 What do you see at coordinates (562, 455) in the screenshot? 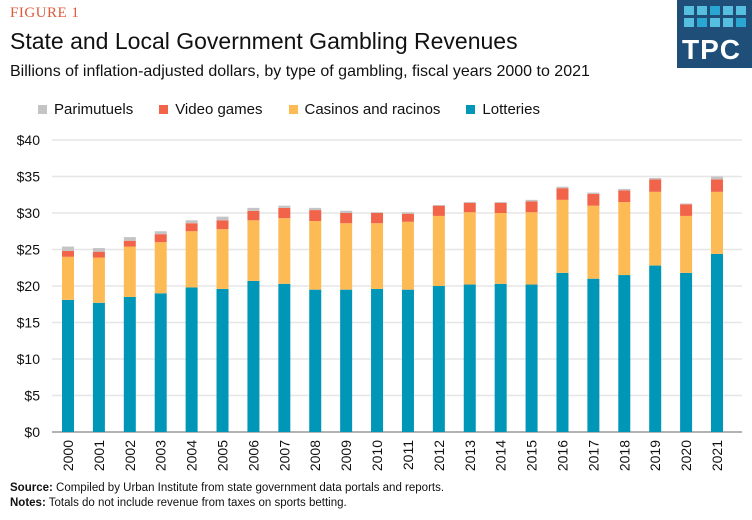
I see `x-tick-label: 2016` at bounding box center [562, 455].